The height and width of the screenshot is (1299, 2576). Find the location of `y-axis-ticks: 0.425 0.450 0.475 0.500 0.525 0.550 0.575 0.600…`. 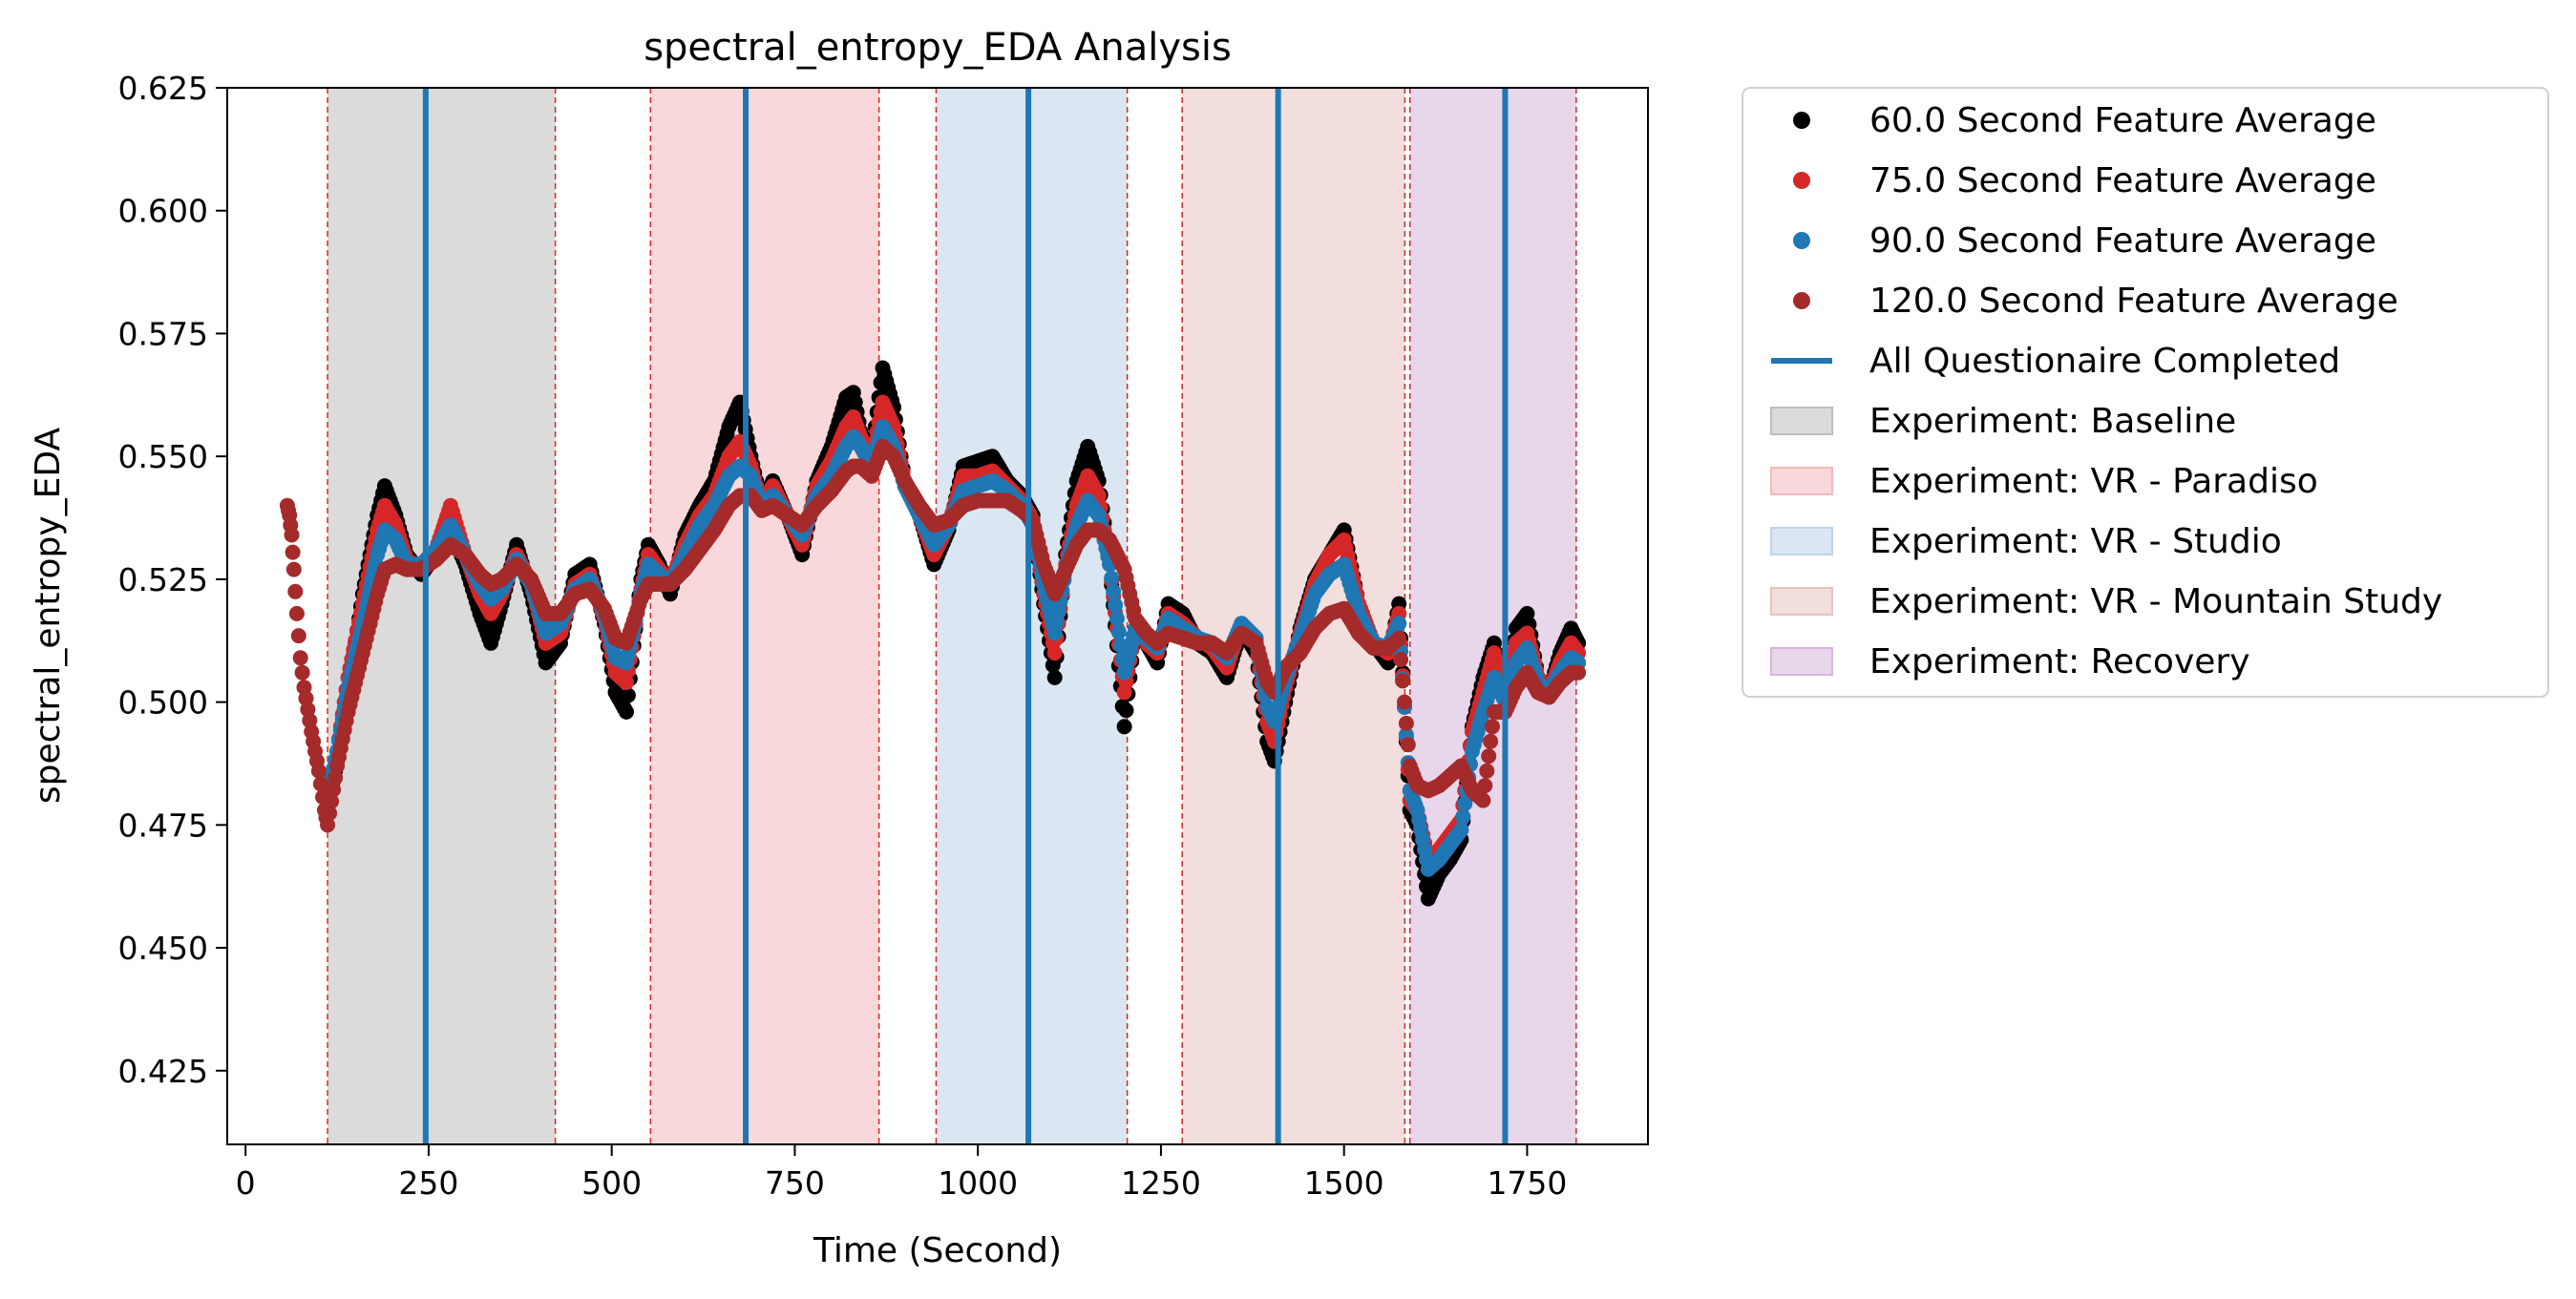

y-axis-ticks: 0.425 0.450 0.475 0.500 0.525 0.550 0.575 0.600… is located at coordinates (172, 580).